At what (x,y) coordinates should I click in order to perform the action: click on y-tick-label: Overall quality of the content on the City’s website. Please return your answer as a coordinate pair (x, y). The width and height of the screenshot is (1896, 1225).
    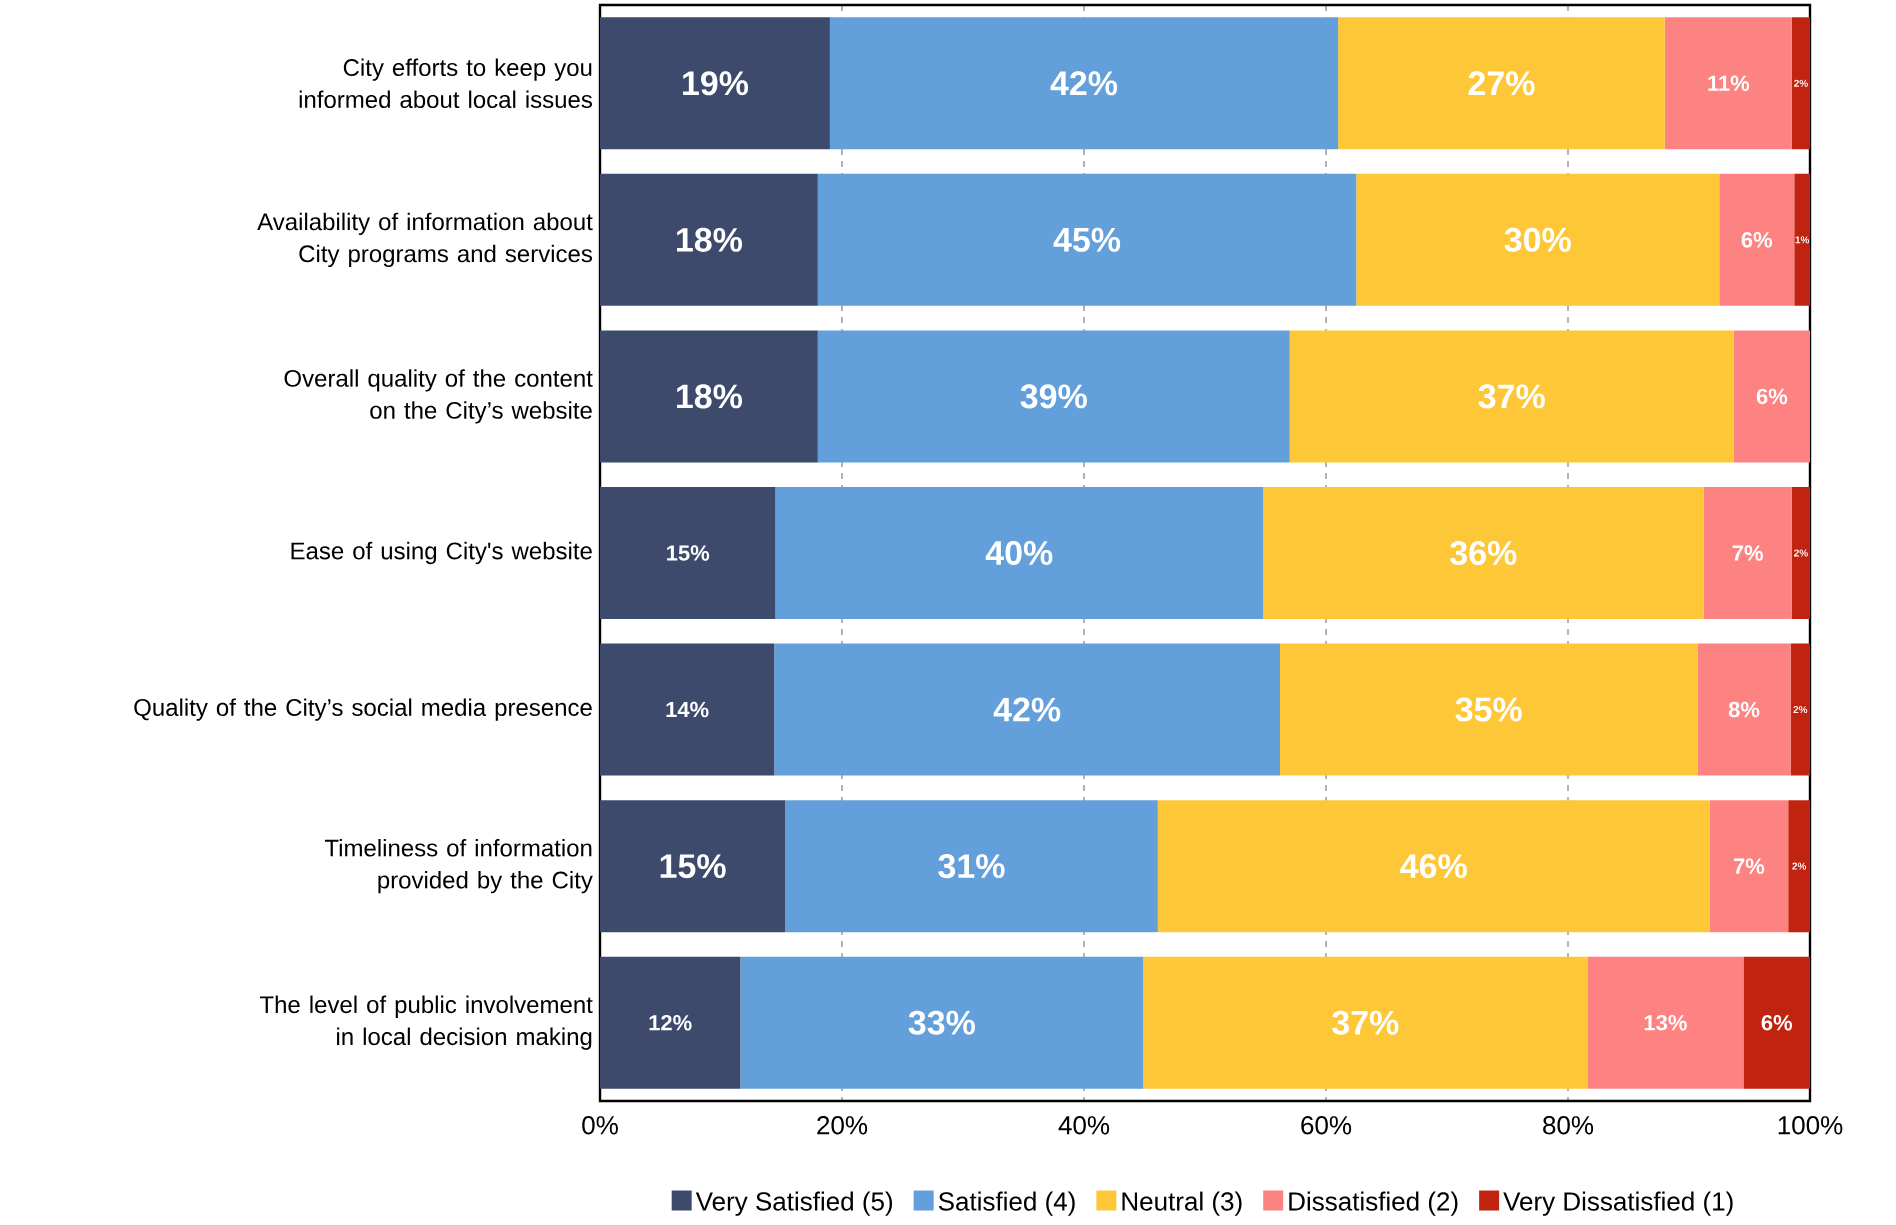
    Looking at the image, I should click on (438, 396).